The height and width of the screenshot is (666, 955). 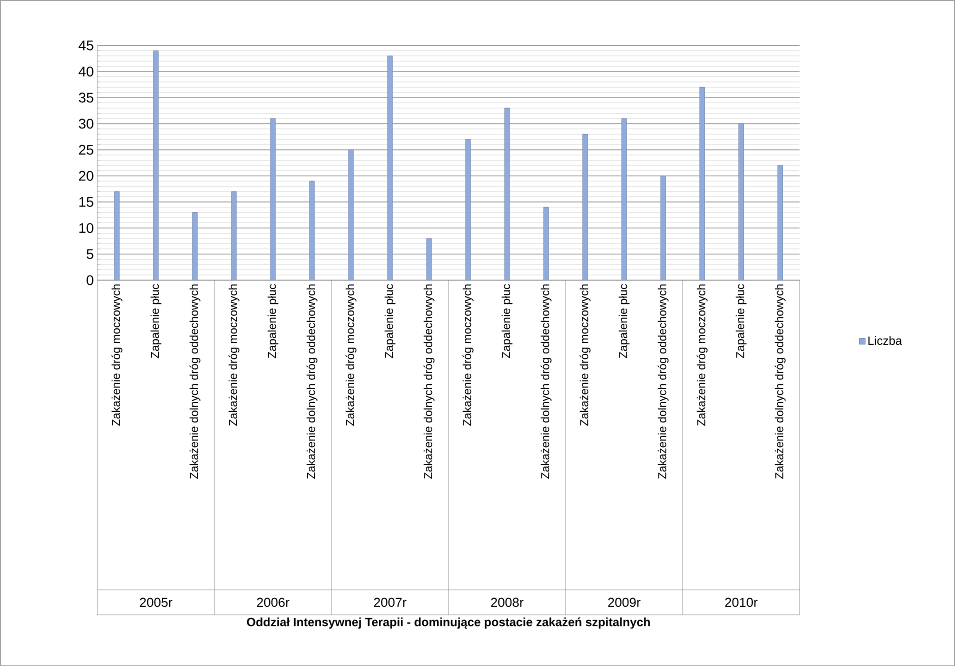 I want to click on y-tick-label: 40, so click(x=86, y=71).